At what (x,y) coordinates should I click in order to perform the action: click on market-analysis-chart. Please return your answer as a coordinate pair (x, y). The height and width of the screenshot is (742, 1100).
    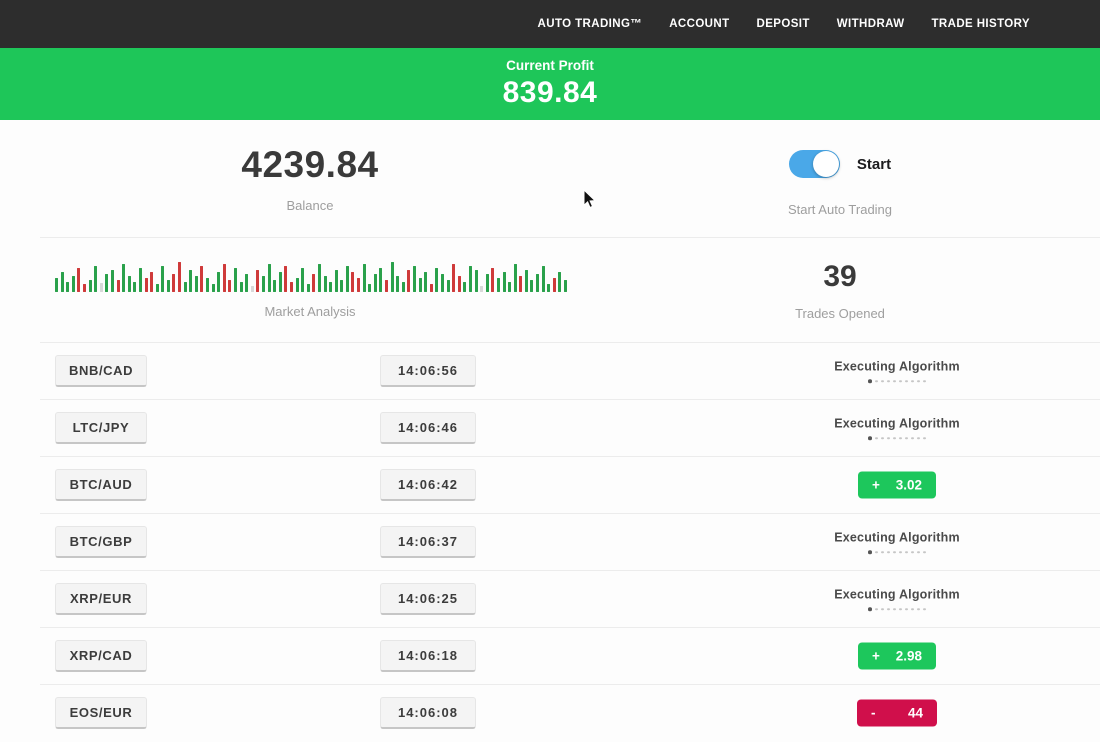
    Looking at the image, I should click on (311, 277).